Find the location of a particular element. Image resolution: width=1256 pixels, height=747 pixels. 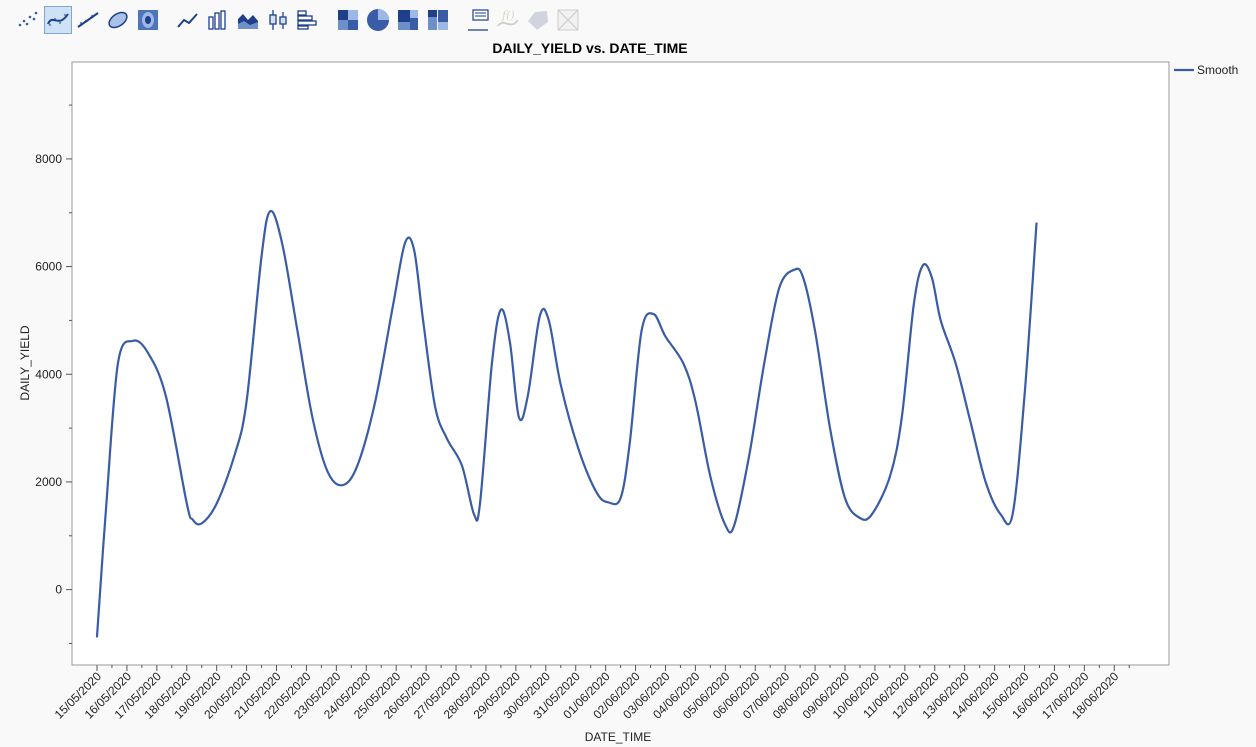

pie-chart-button is located at coordinates (378, 20).